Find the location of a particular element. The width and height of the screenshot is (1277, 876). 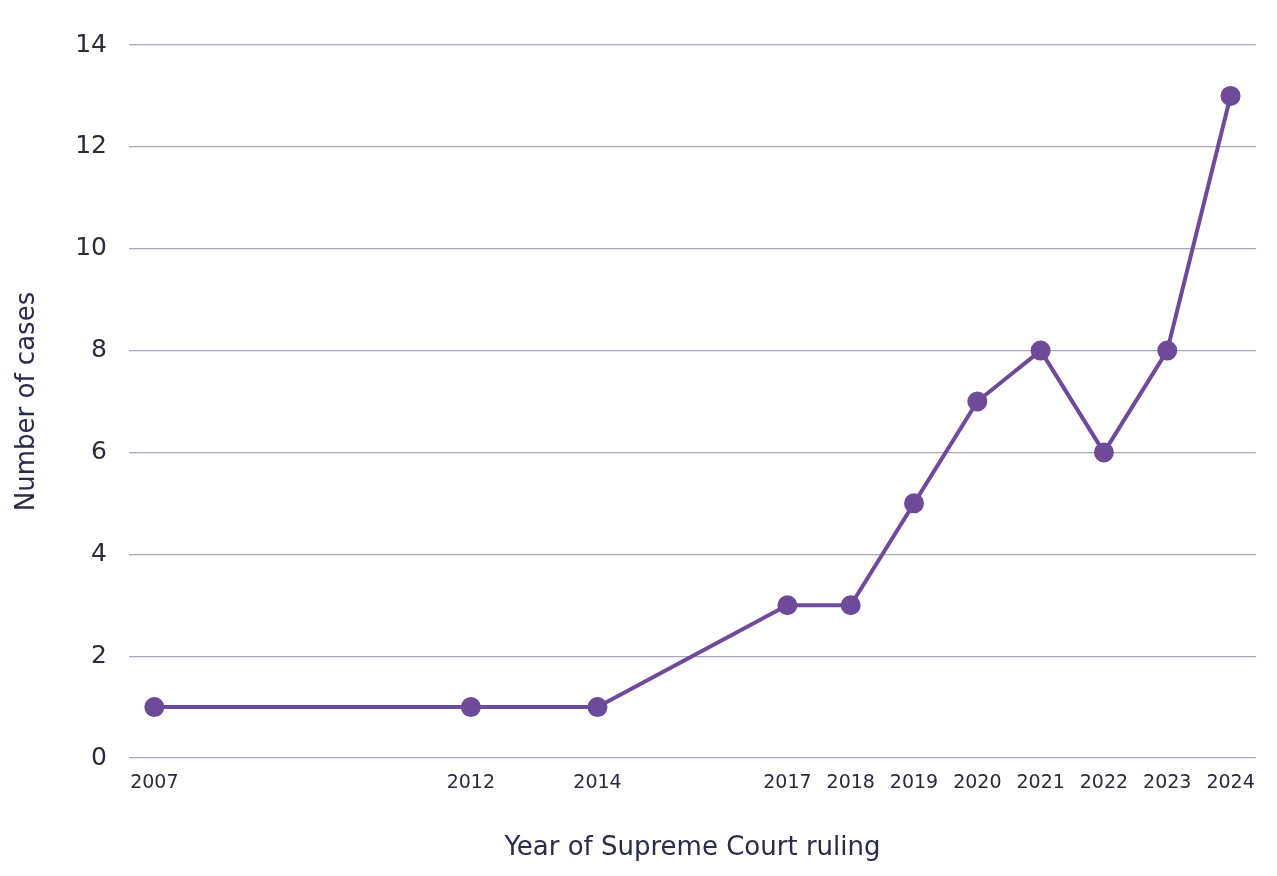

x-tick-label: 2021 is located at coordinates (1040, 781).